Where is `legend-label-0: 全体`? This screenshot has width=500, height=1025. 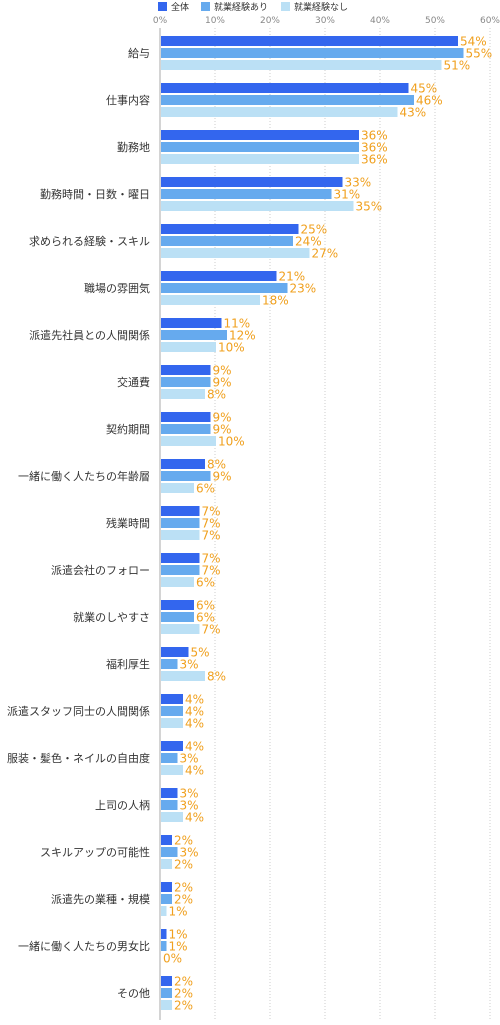 legend-label-0: 全体 is located at coordinates (180, 7).